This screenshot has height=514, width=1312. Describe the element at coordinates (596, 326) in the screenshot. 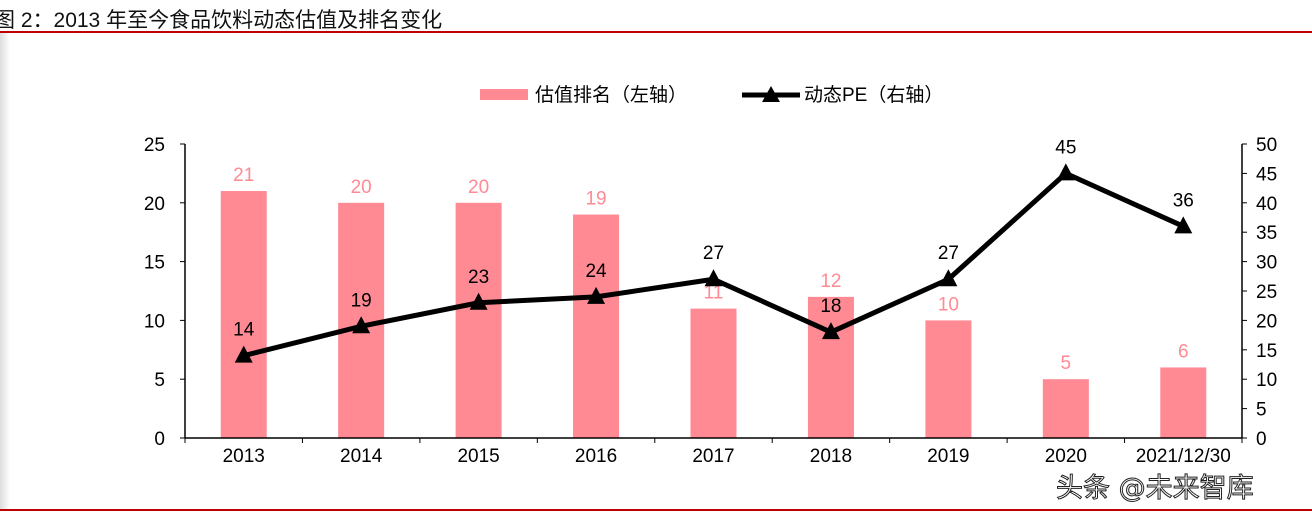

I see `bar-2016` at that location.